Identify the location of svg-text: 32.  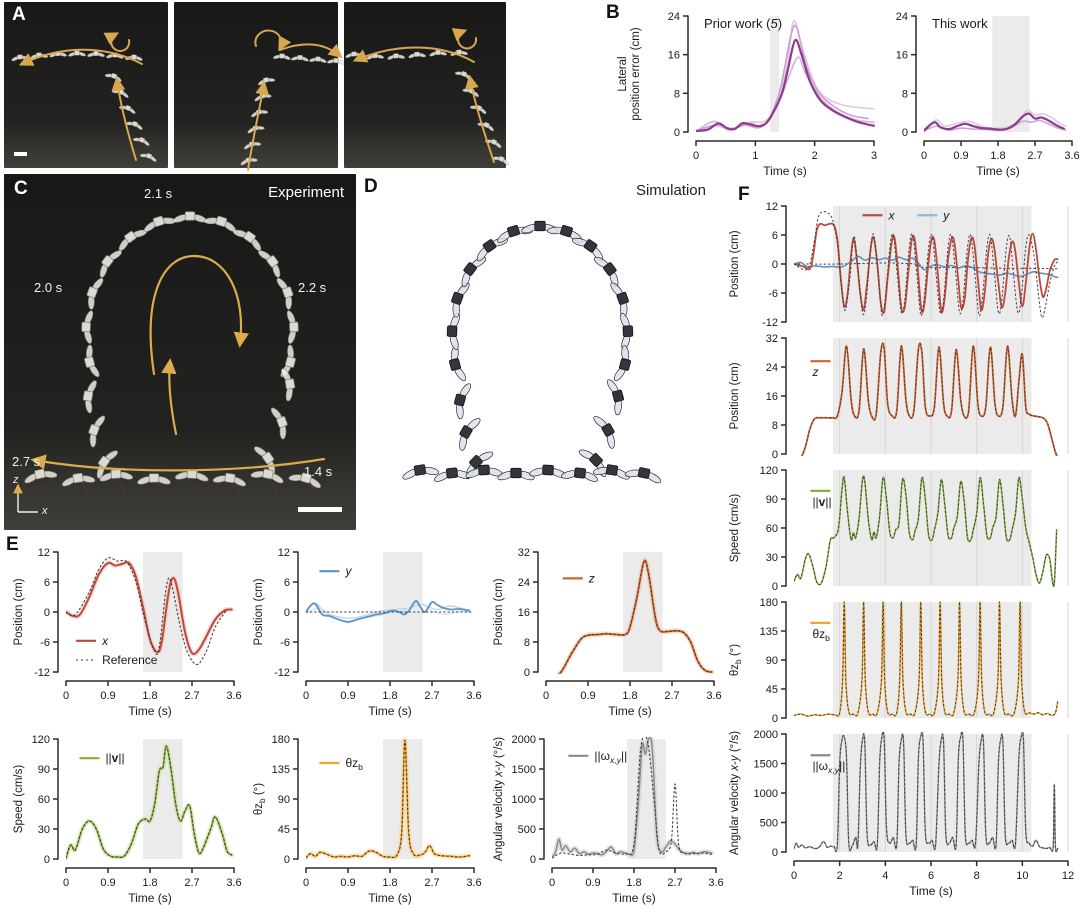
(524, 553).